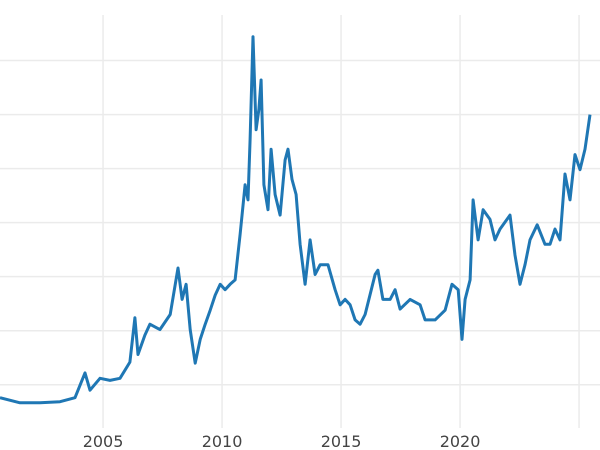  Describe the element at coordinates (341, 441) in the screenshot. I see `x-tick-label: 2015` at that location.